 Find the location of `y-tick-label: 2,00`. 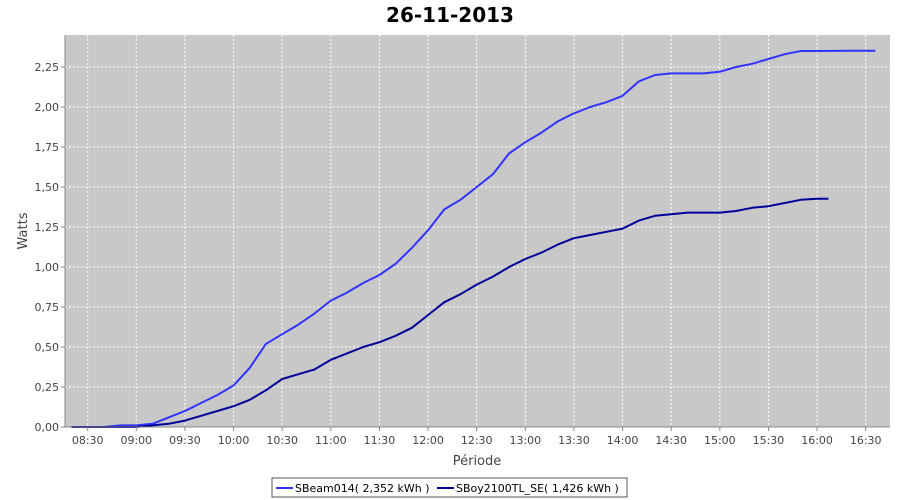

y-tick-label: 2,00 is located at coordinates (47, 107).